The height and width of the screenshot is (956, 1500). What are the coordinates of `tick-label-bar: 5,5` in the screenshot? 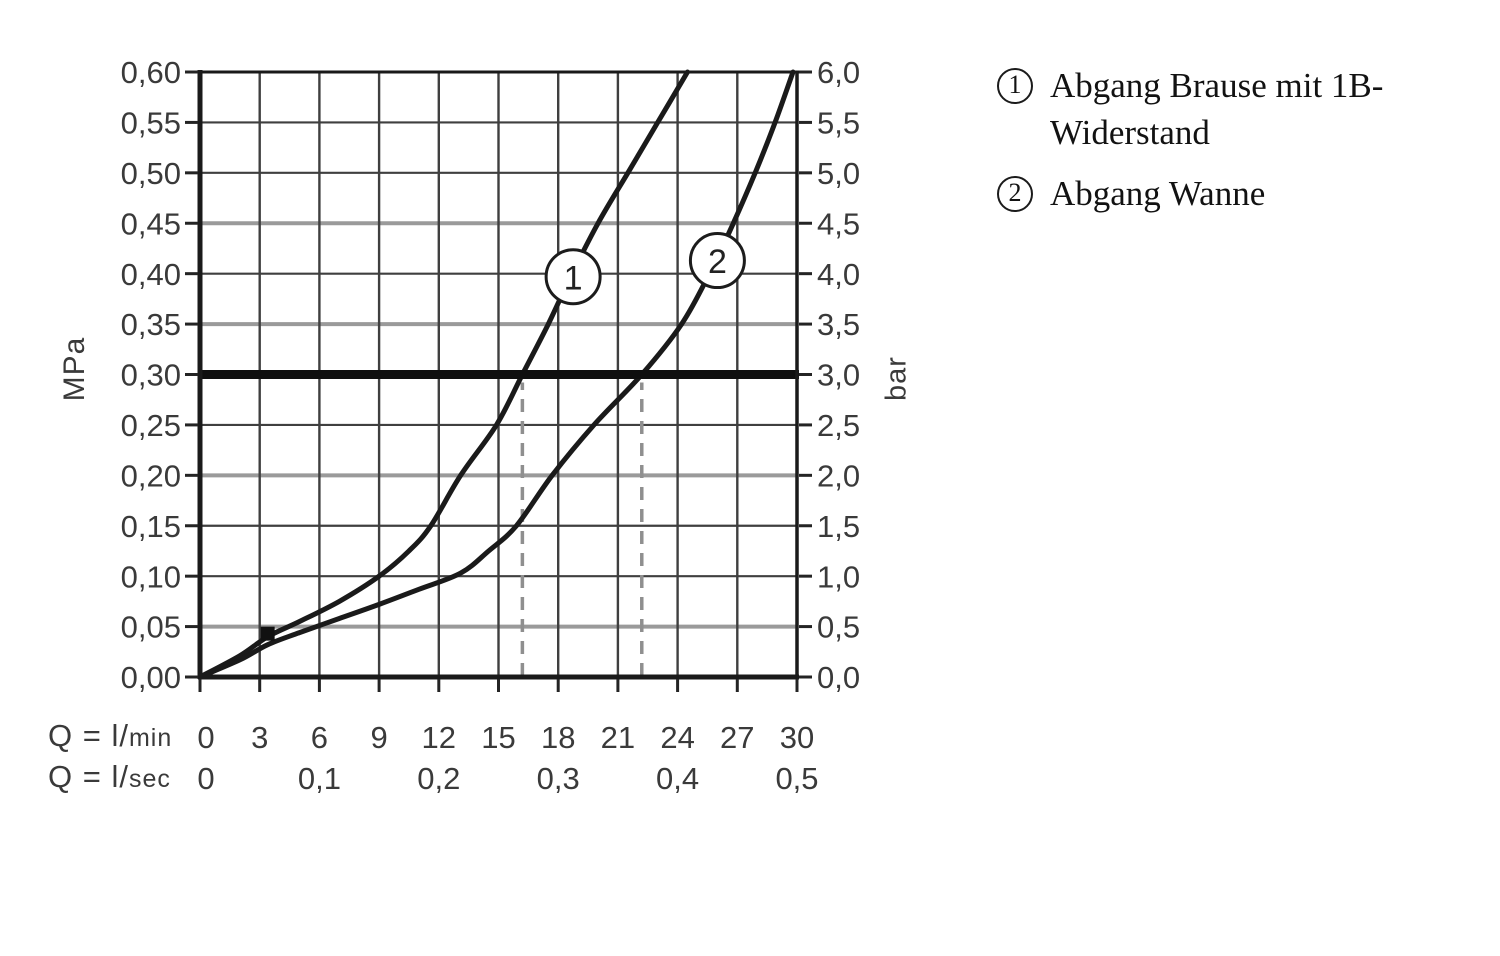 It's located at (838, 123).